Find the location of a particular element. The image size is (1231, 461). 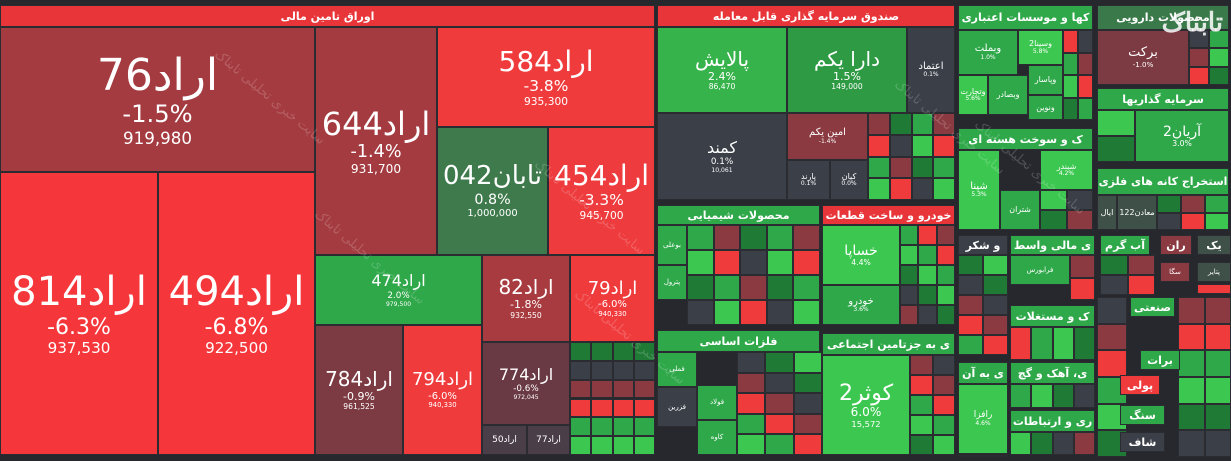

watermark-logo: تابناک is located at coordinates (1192, 23).